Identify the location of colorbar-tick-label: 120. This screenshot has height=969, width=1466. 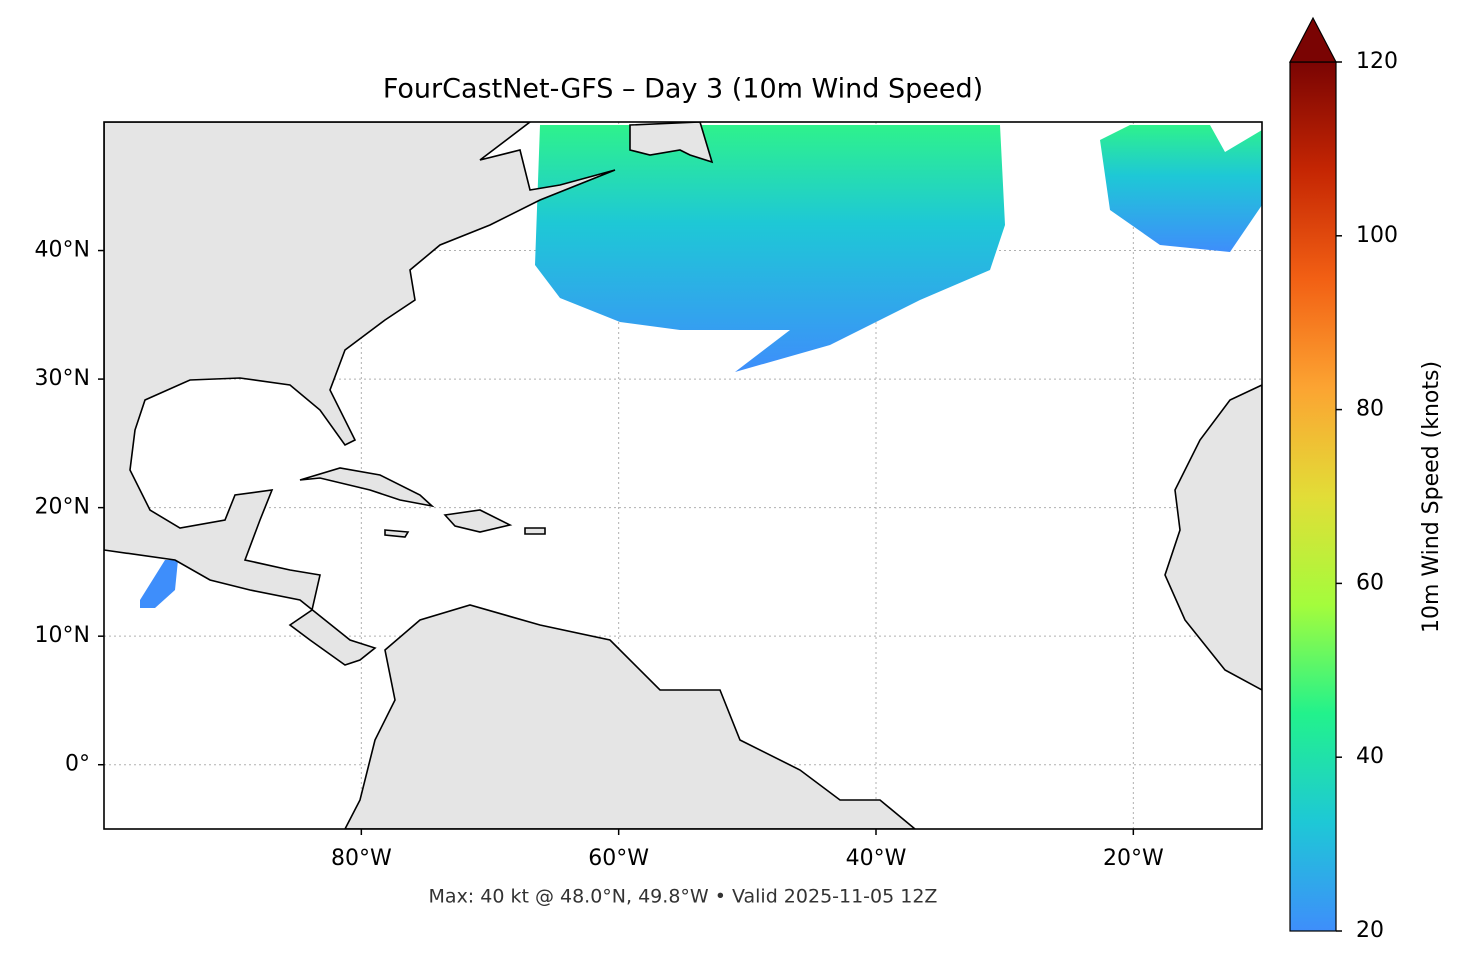
(1377, 61).